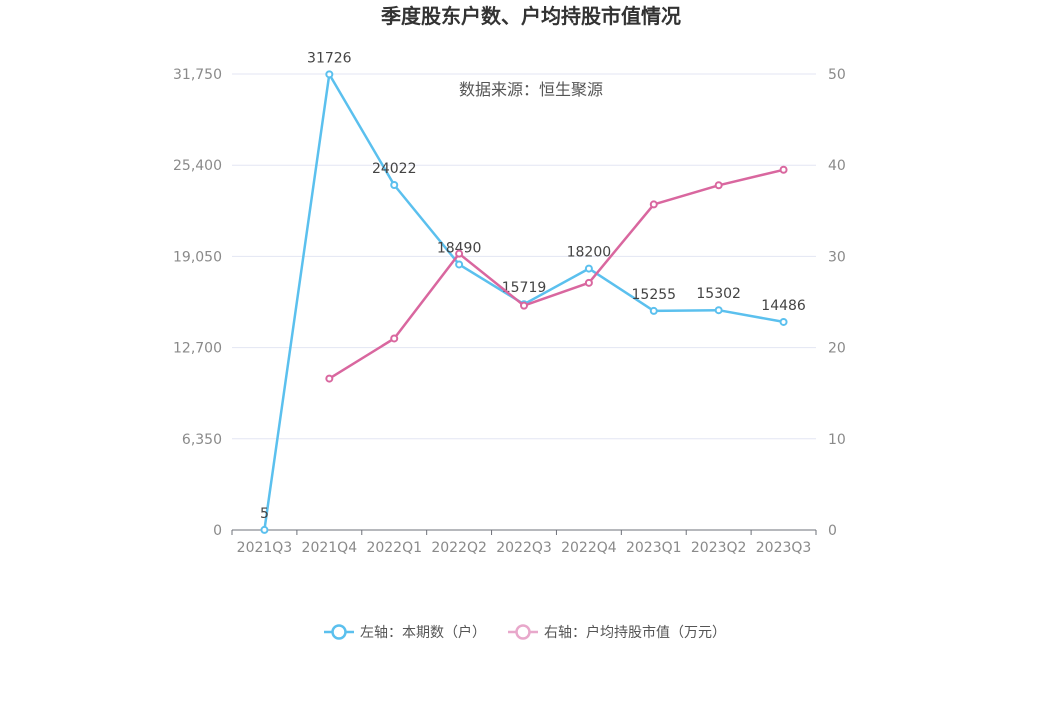 The width and height of the screenshot is (1062, 718). I want to click on y-right-tick-label: 30, so click(837, 257).